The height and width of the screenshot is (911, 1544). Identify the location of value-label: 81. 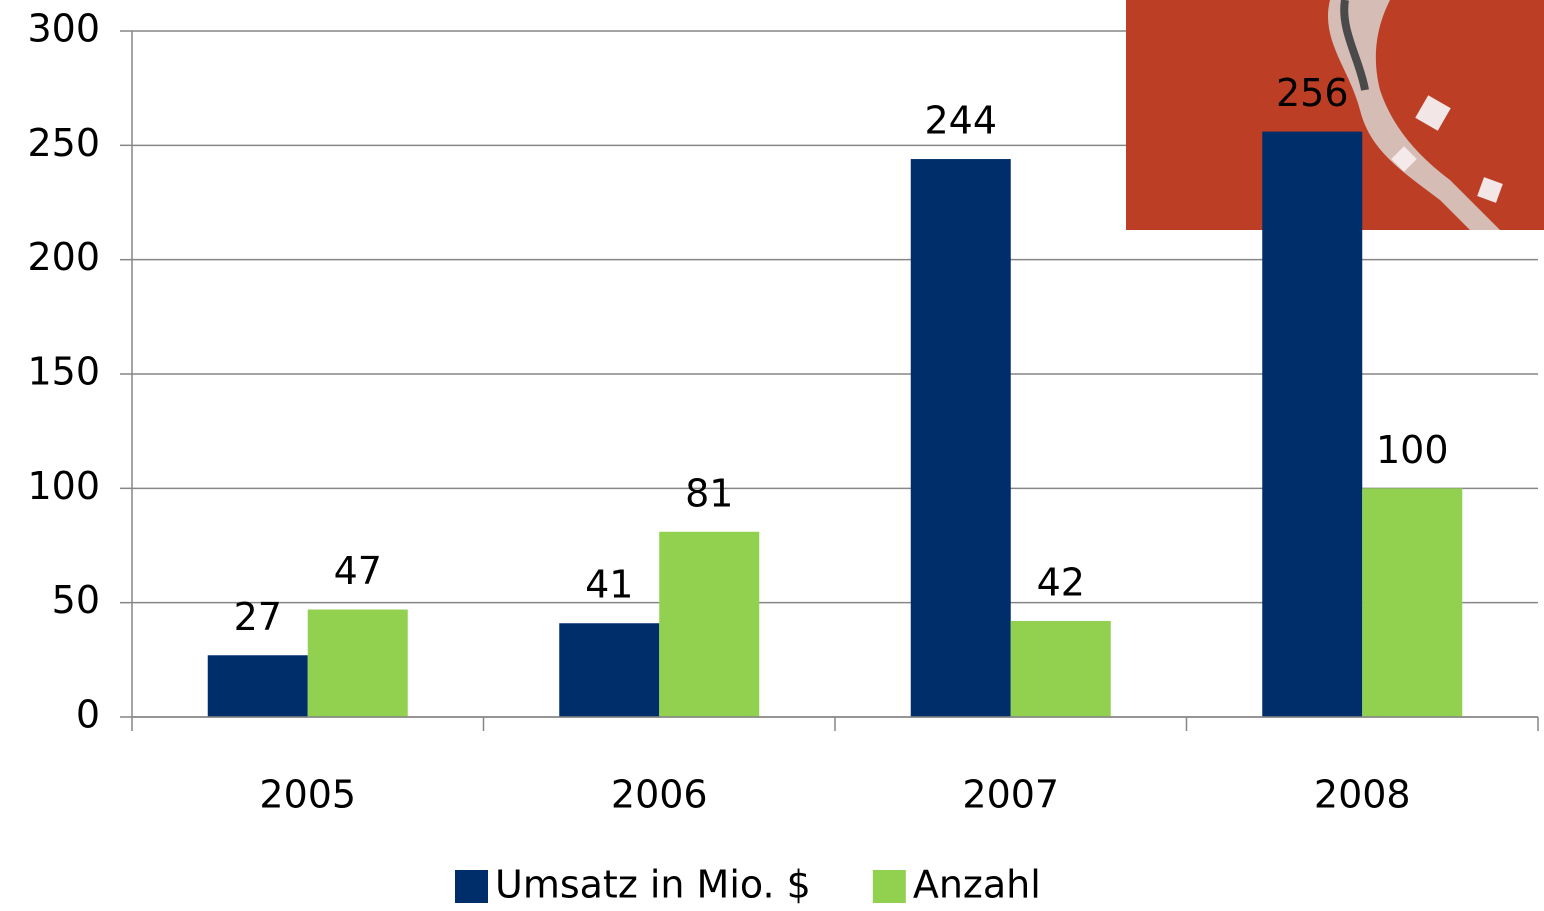
(709, 493).